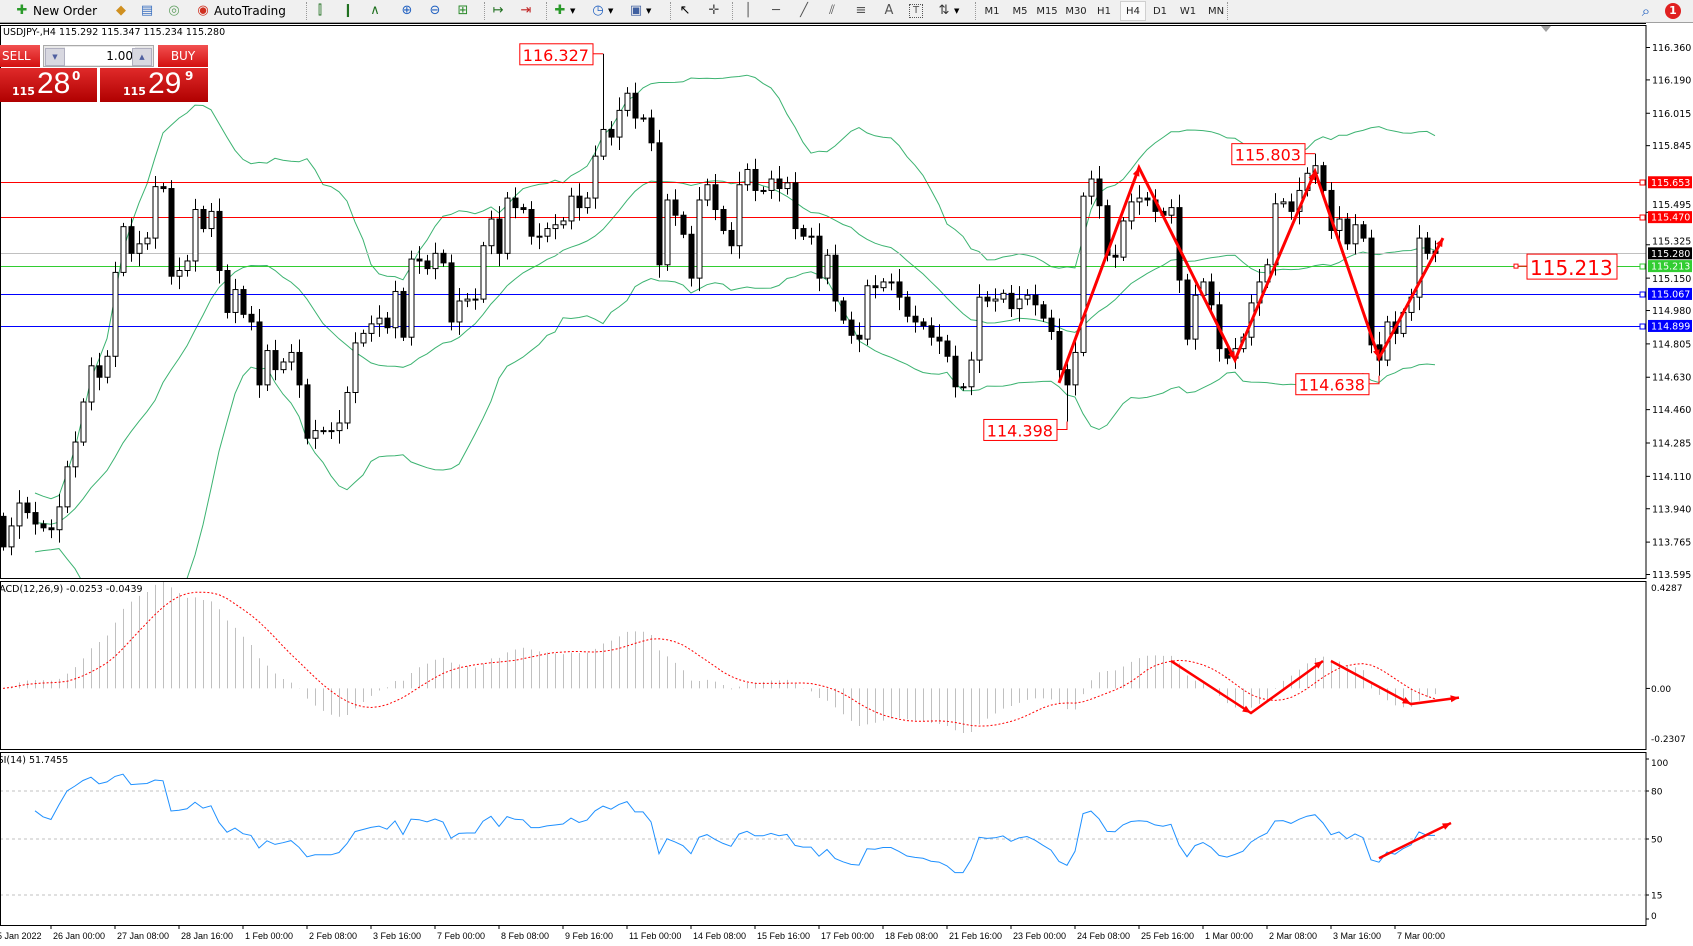  Describe the element at coordinates (685, 11) in the screenshot. I see `cursor-button: ↖` at that location.